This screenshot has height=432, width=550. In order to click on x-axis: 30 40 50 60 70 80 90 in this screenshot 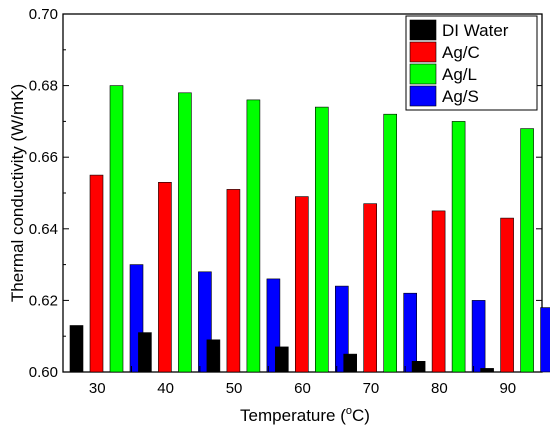, I will do `click(302, 381)`.